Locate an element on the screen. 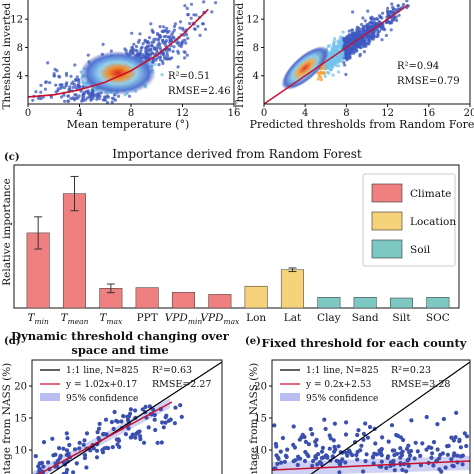  panel-a-ylabel: Thresholds inverted fr is located at coordinates (7, 54).